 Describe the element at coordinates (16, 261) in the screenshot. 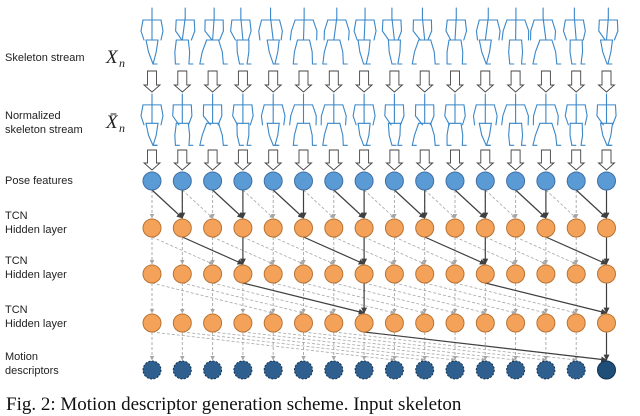

I see `label-tcn2-line1: TCN` at that location.